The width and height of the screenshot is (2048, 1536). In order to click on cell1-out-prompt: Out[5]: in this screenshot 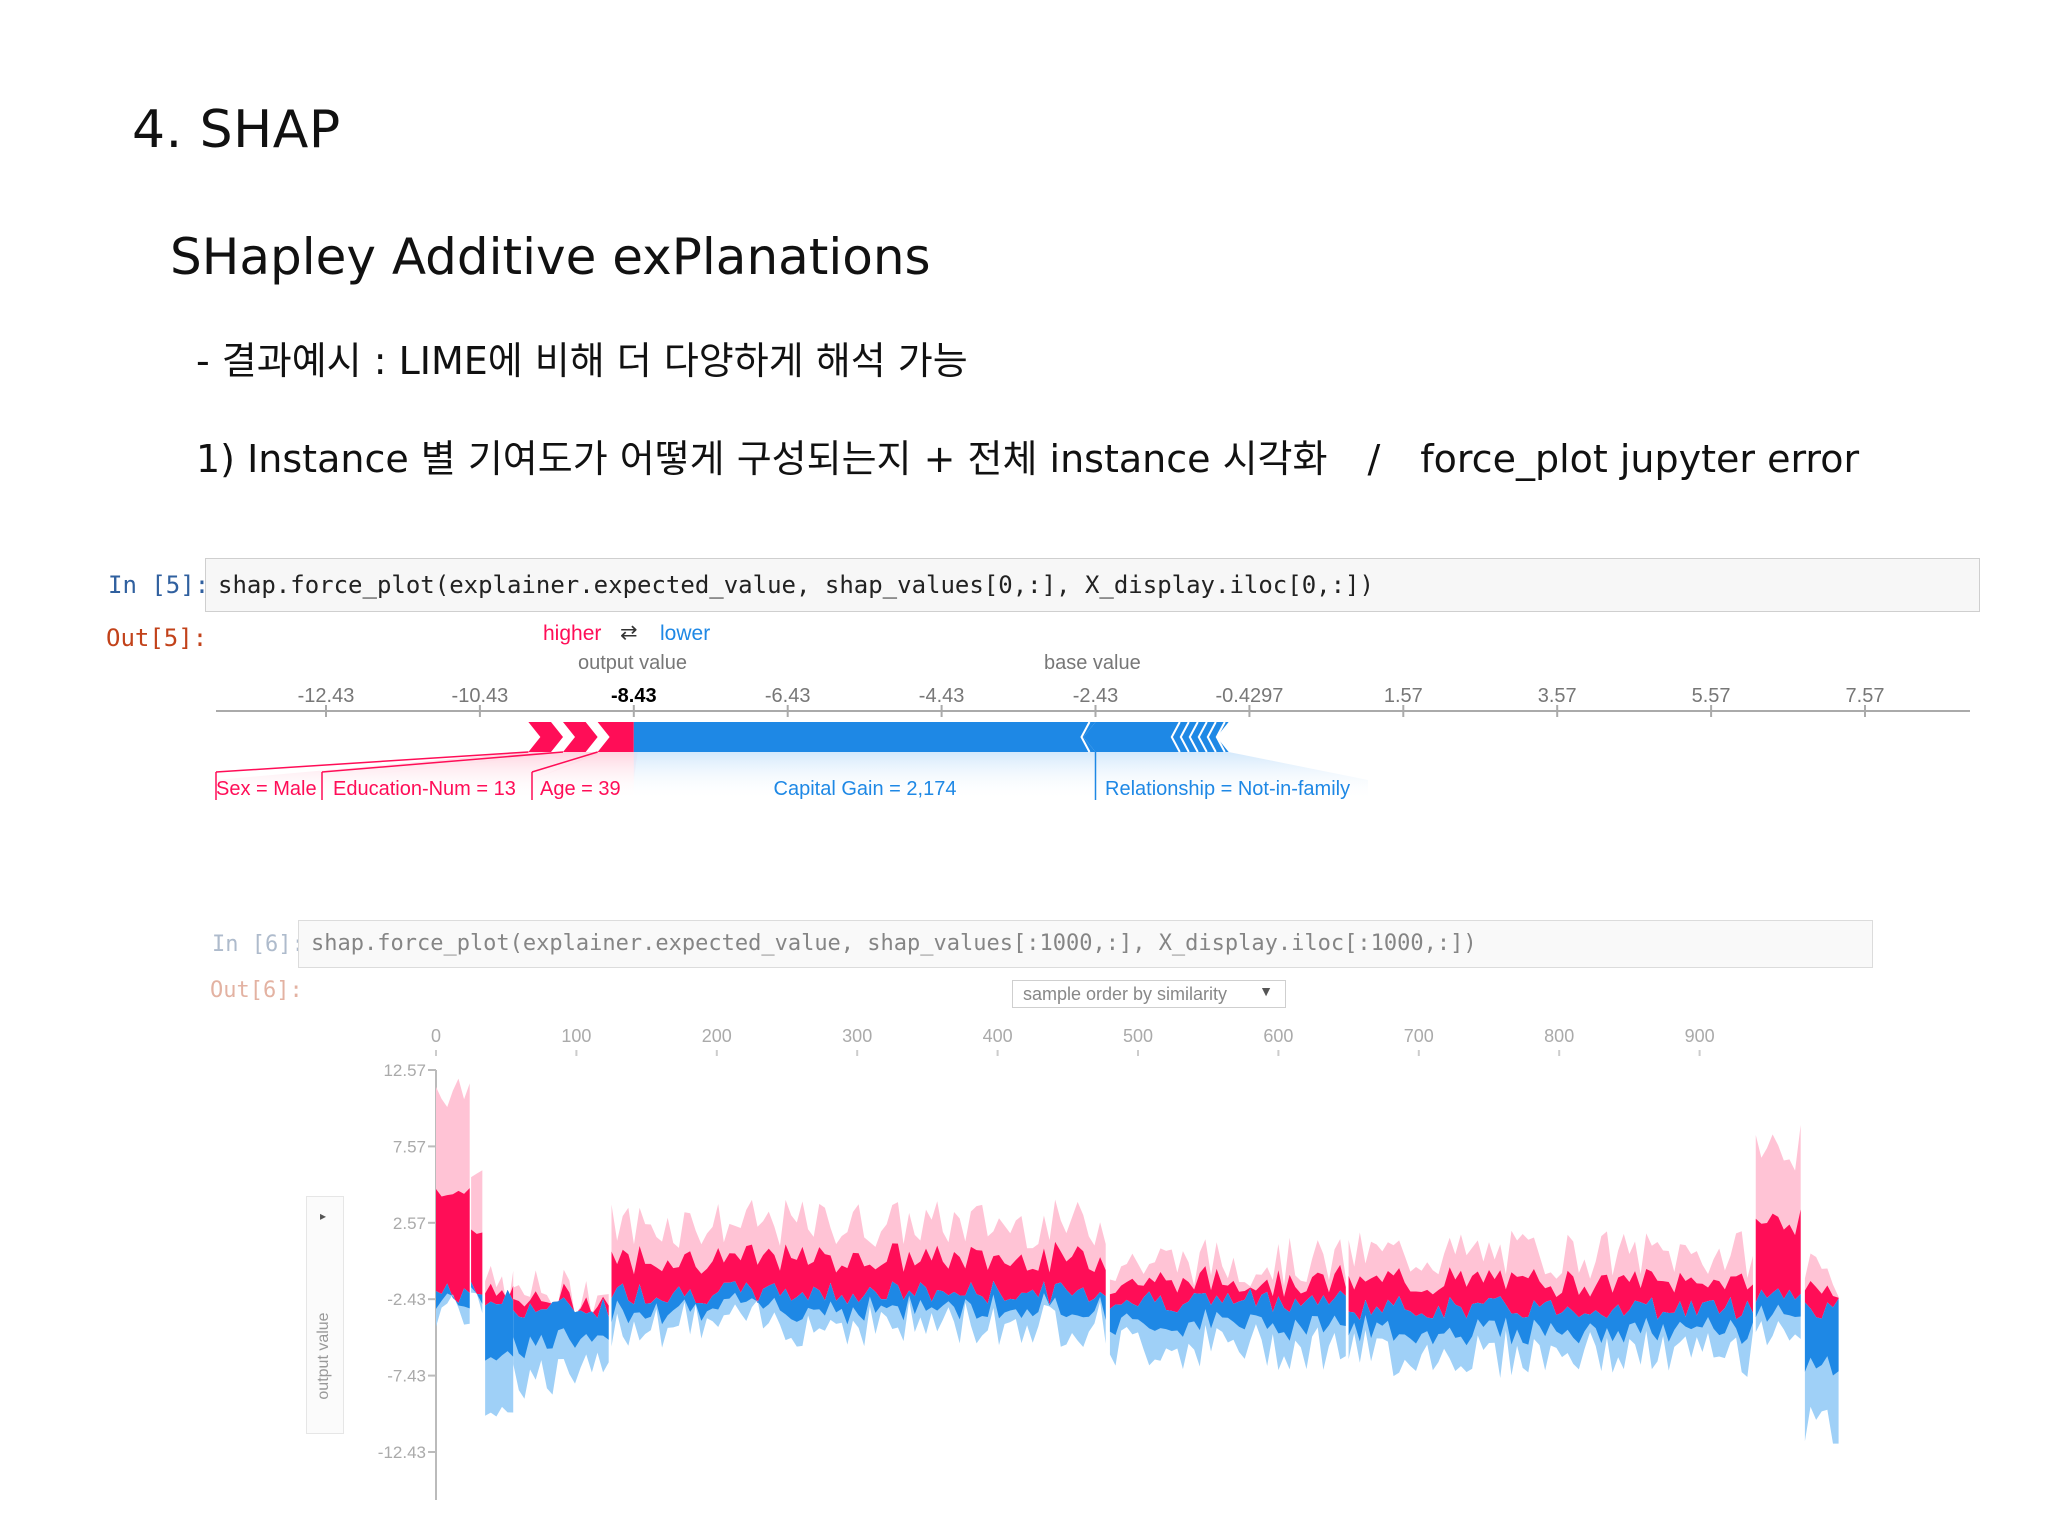, I will do `click(157, 638)`.